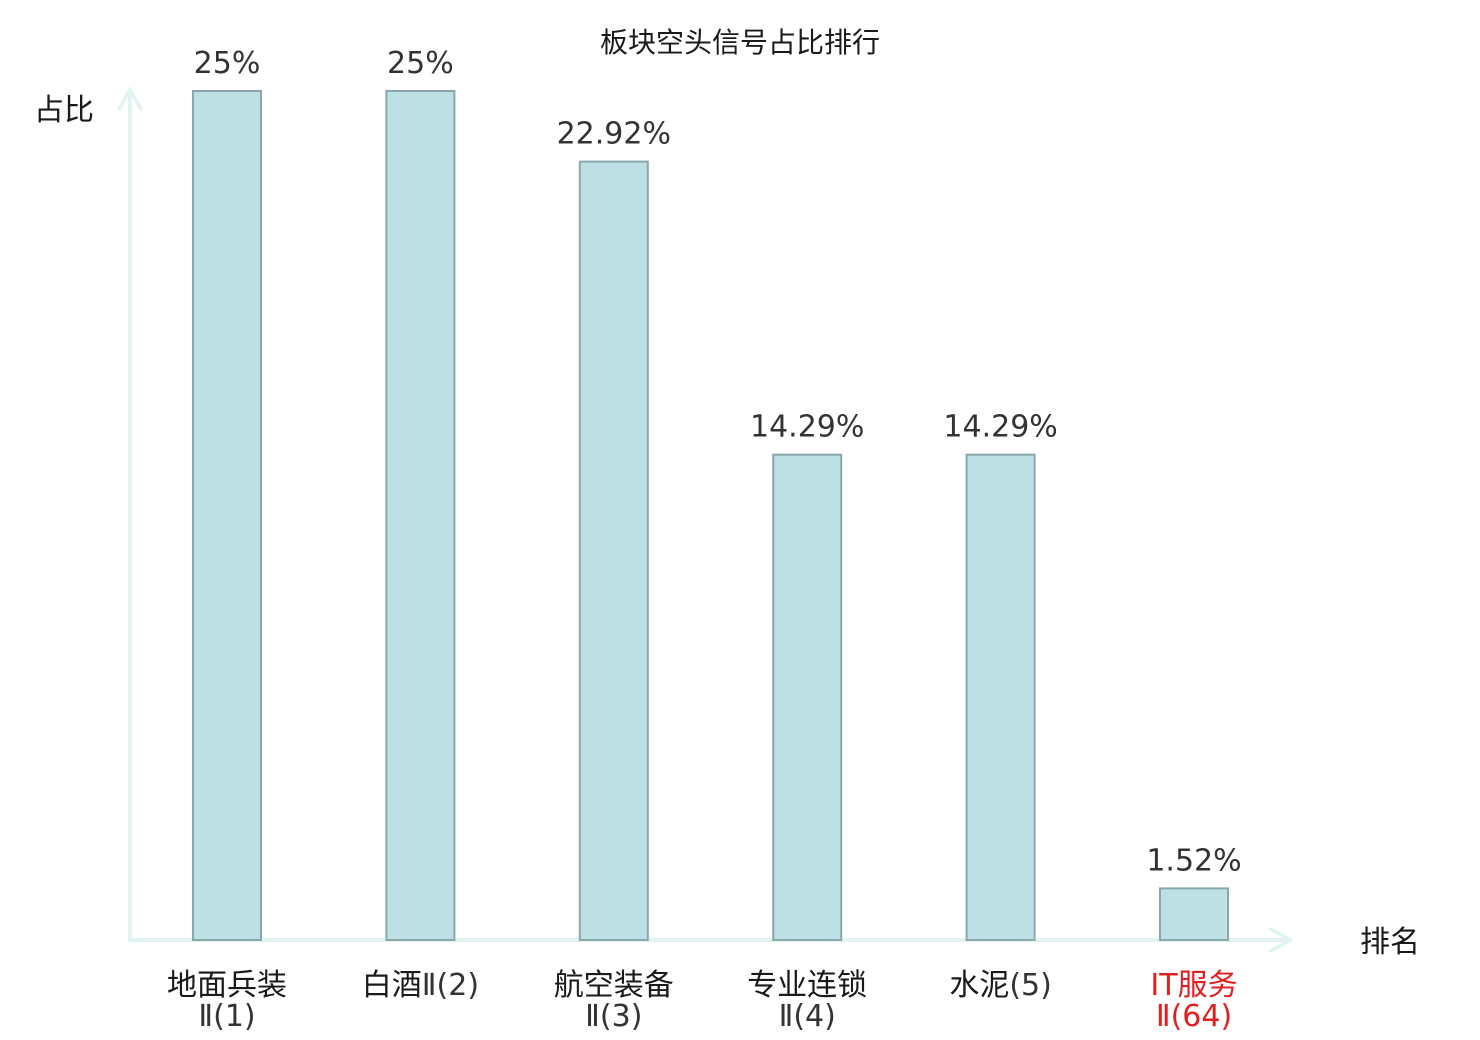 The image size is (1480, 1040). I want to click on category-label-1: 地面兵装, so click(227, 985).